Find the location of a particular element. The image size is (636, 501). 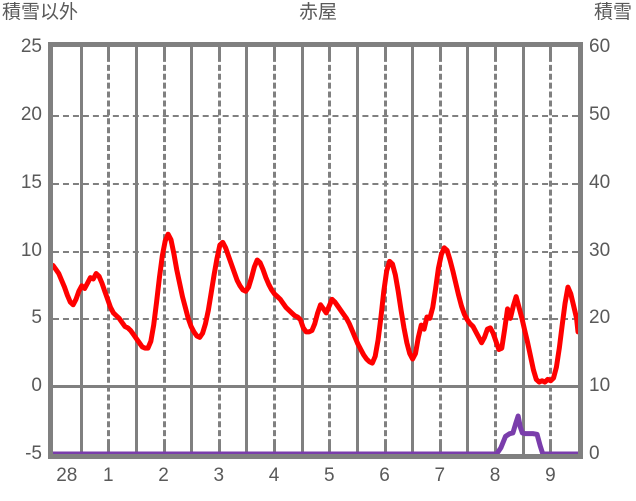

left-tick--5: -5 is located at coordinates (33, 453).